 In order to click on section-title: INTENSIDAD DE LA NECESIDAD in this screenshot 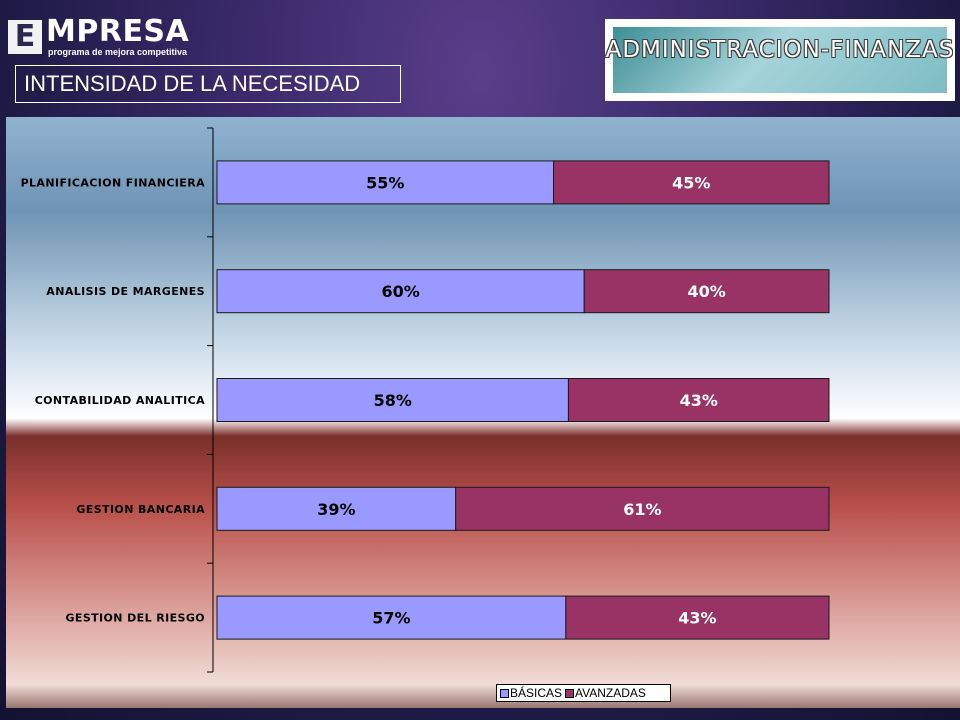, I will do `click(208, 84)`.